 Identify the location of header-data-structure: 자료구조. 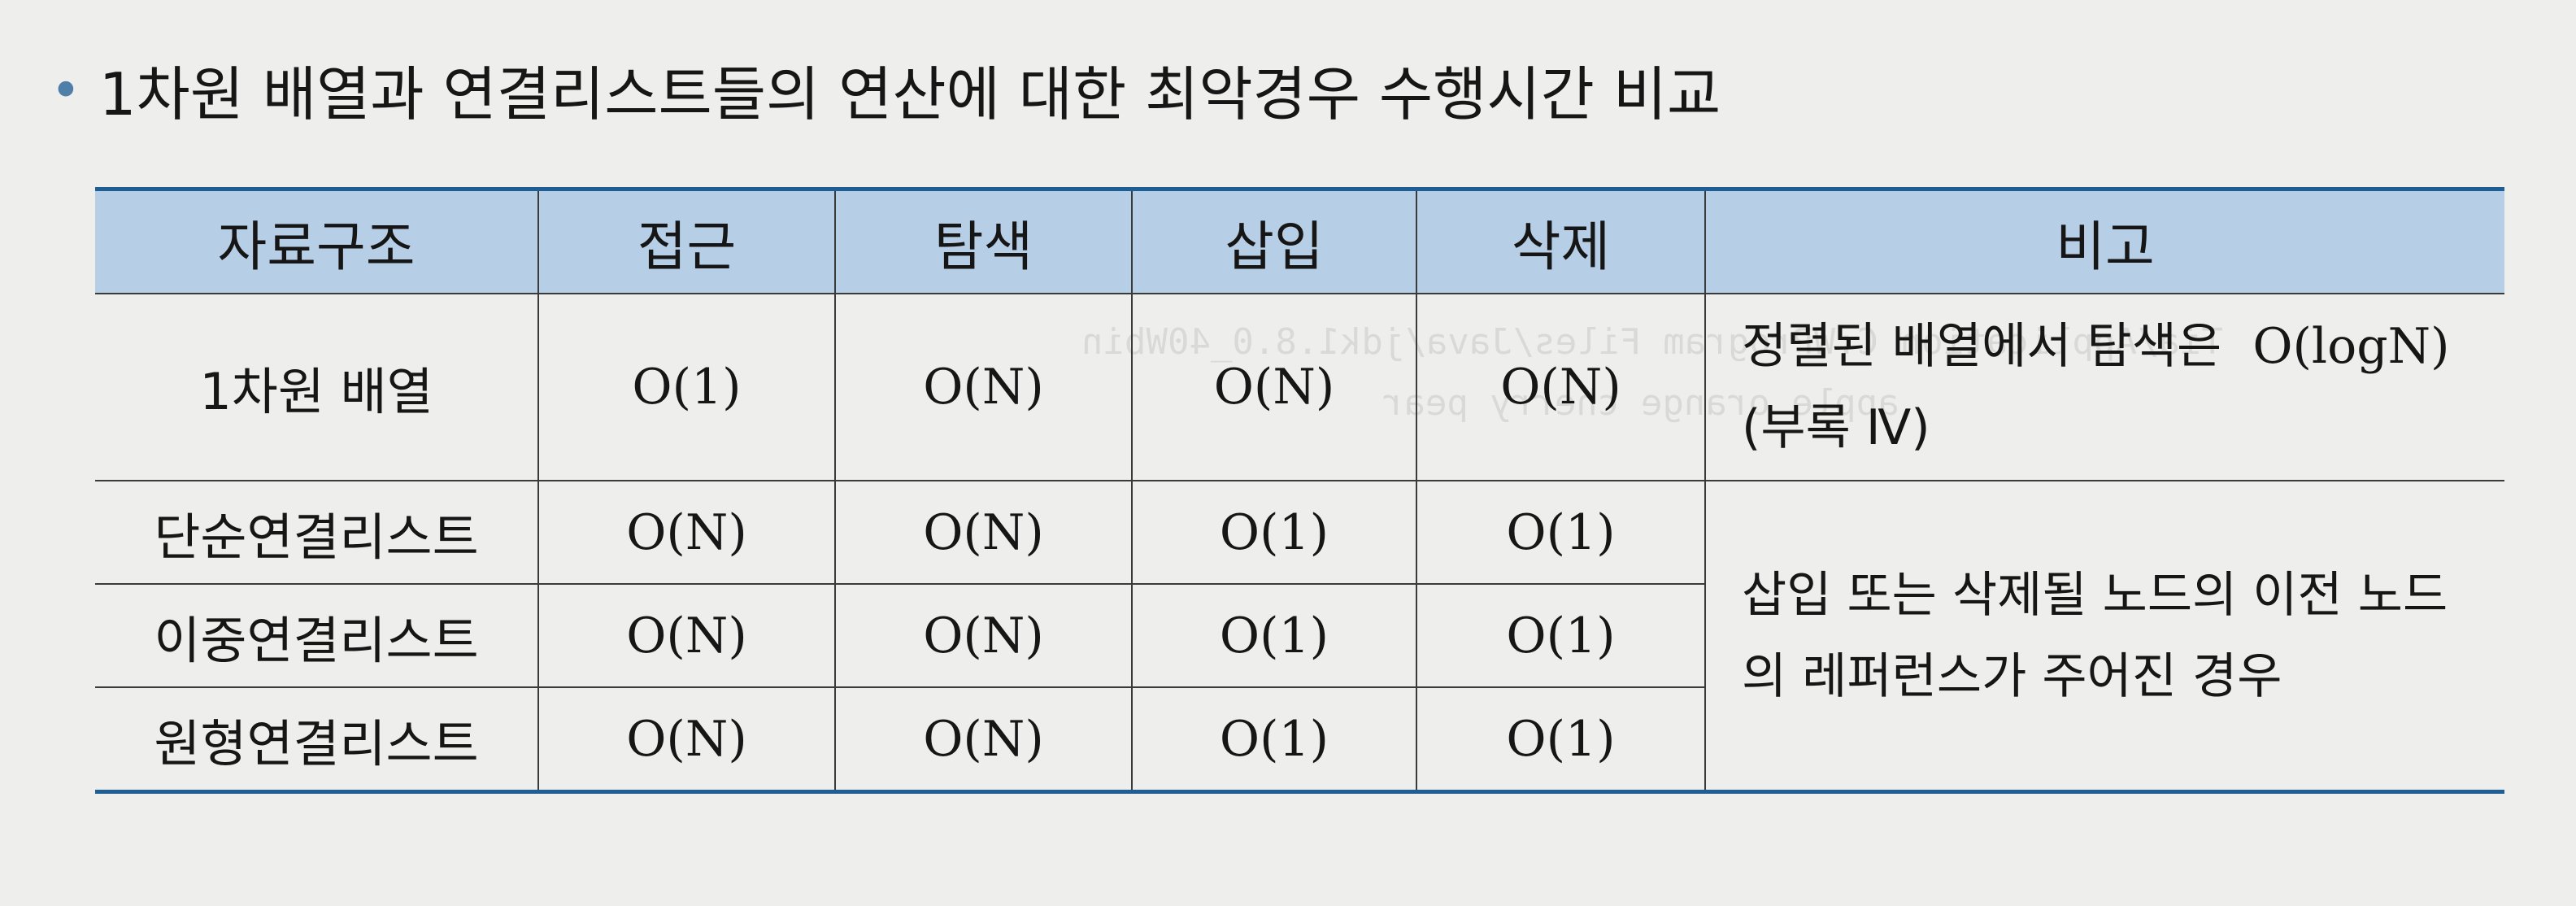
(317, 241).